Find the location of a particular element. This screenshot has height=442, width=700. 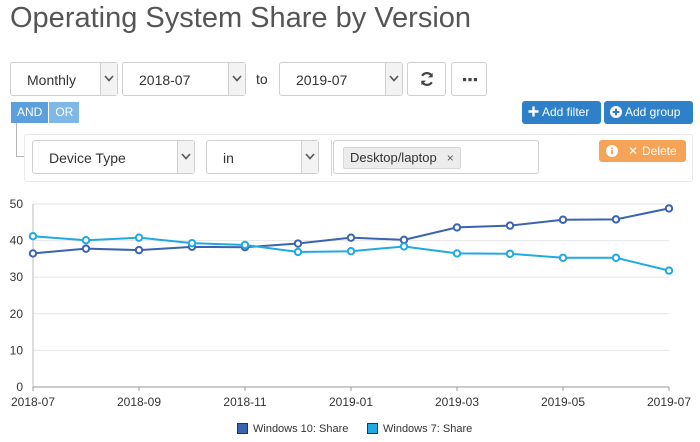

field-select: Device Type is located at coordinates (113, 157).